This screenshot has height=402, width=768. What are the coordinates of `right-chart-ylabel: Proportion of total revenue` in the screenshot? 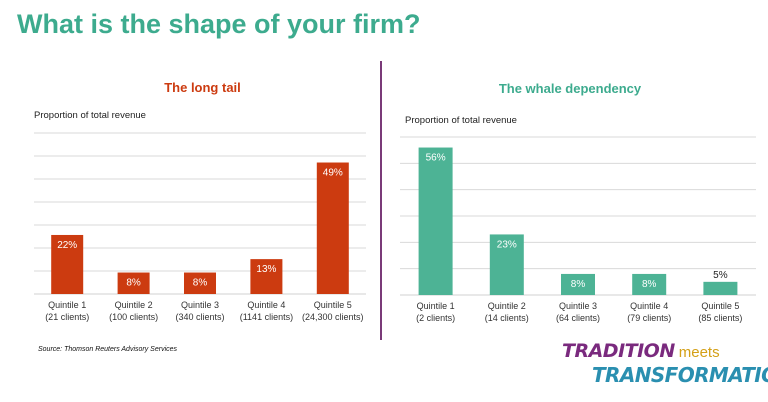 It's located at (461, 120).